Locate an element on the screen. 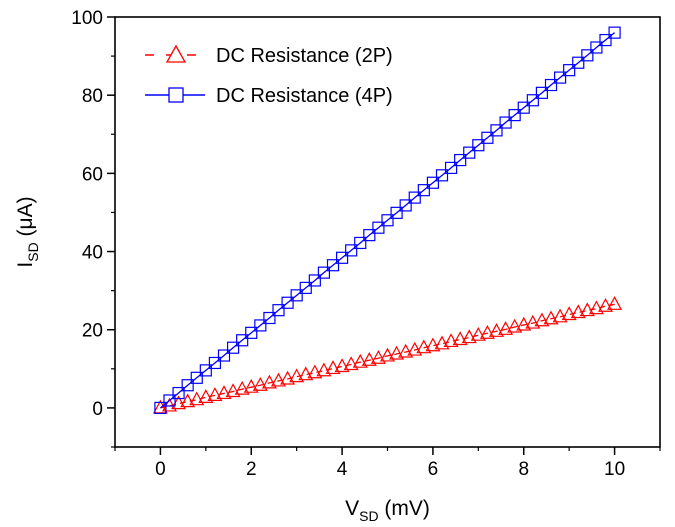  series-line is located at coordinates (387, 356).